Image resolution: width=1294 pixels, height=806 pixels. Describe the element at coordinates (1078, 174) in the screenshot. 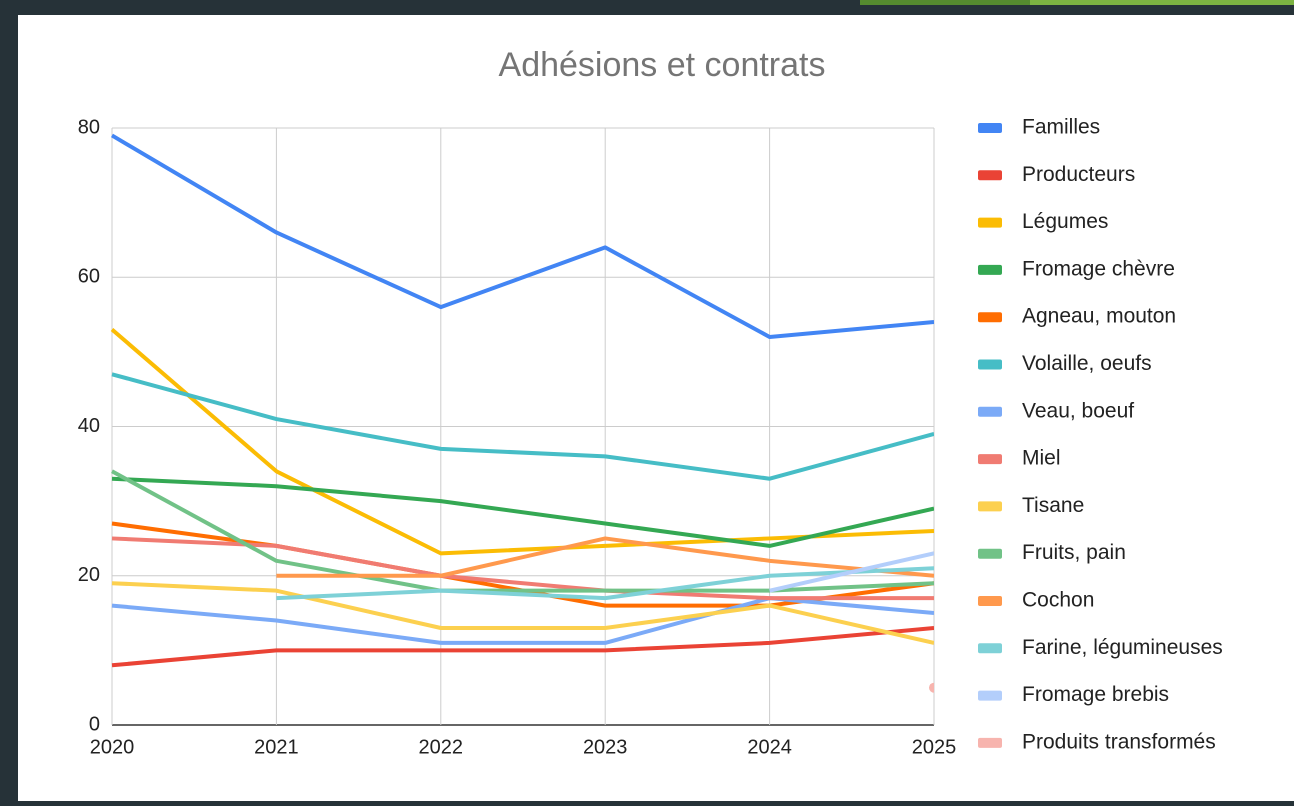

I see `legend-label: Producteurs` at that location.